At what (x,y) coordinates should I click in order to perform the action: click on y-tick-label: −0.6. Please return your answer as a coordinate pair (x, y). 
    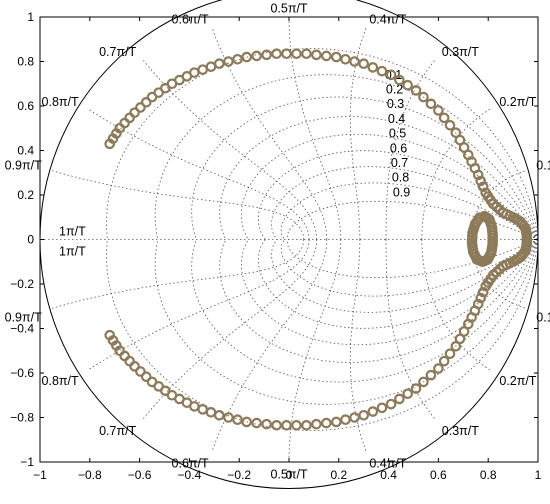
    Looking at the image, I should click on (22, 373).